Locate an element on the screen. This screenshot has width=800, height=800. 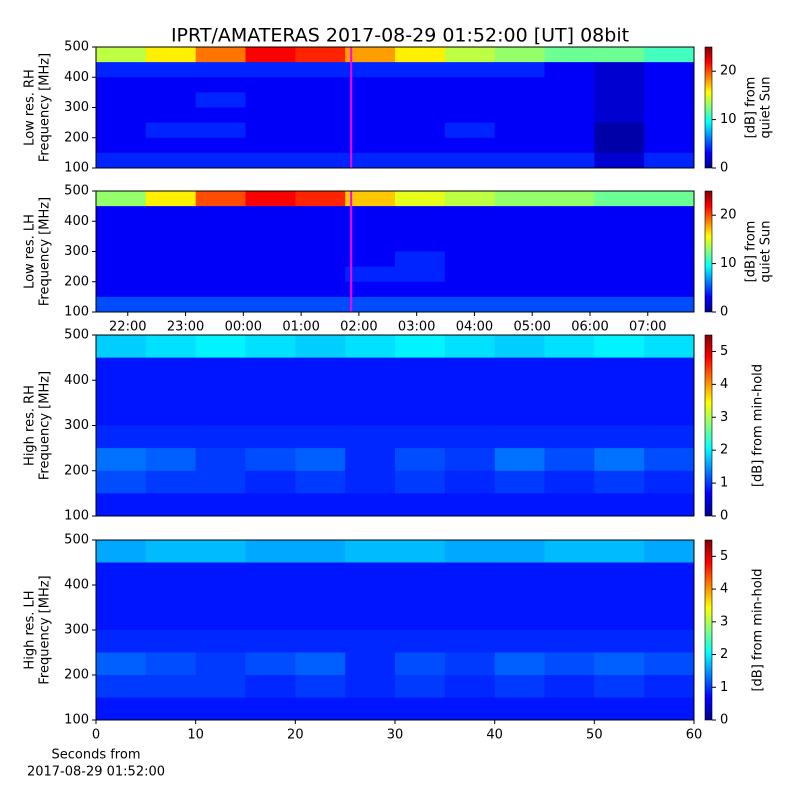
x-tick-label: 06:00 is located at coordinates (589, 327).